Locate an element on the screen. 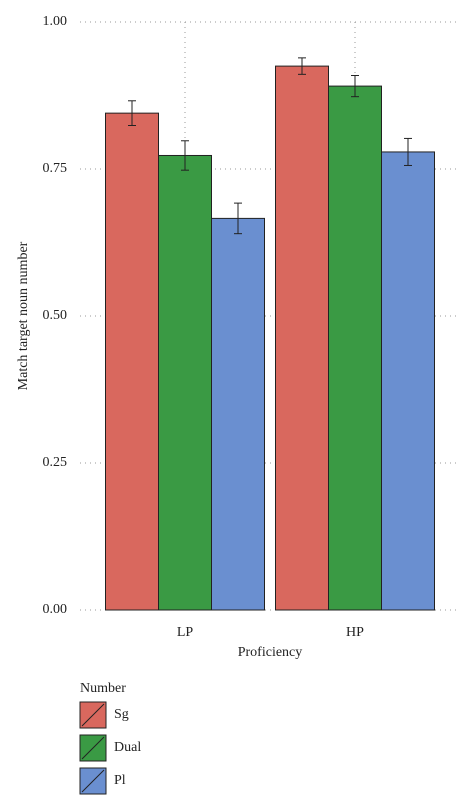  legend-label: Sg is located at coordinates (121, 714).